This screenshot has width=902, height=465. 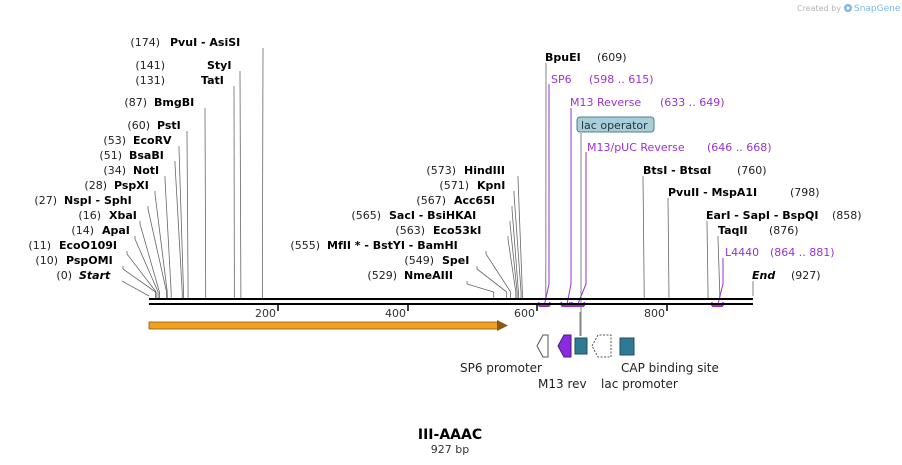 I want to click on enzyme-site: ApaI, so click(x=116, y=230).